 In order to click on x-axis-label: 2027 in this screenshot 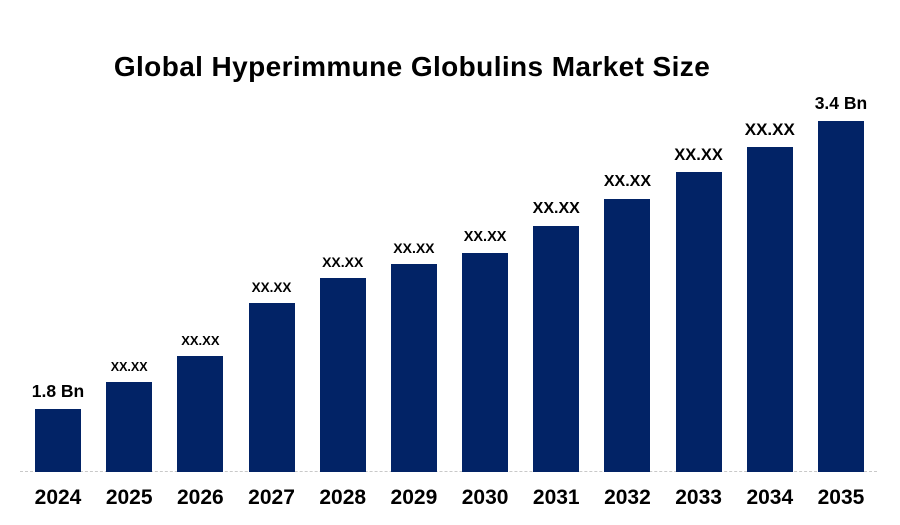, I will do `click(271, 497)`.